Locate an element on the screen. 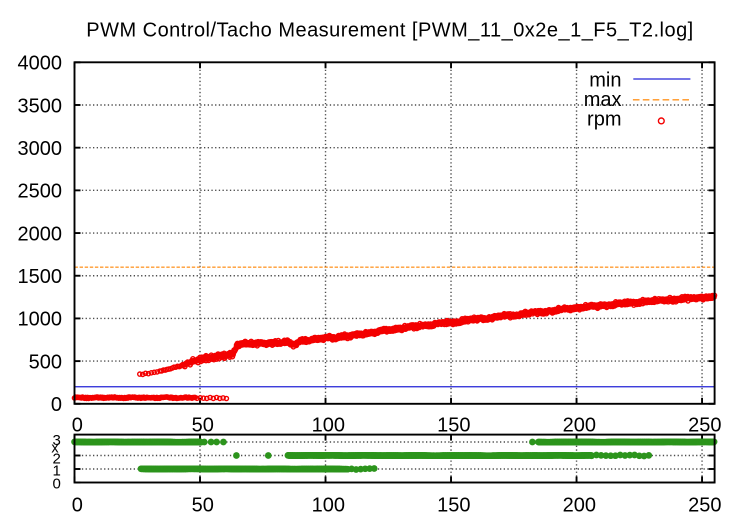 Image resolution: width=750 pixels, height=525 pixels. svg-text: 500 is located at coordinates (45, 362).